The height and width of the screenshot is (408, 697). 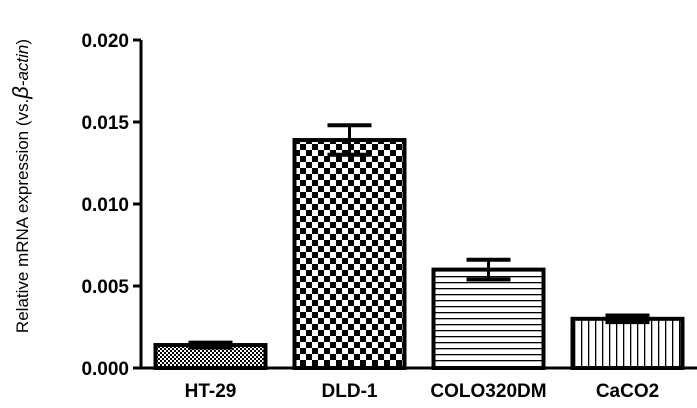 I want to click on x-tick-label: COLO320DM, so click(x=488, y=391).